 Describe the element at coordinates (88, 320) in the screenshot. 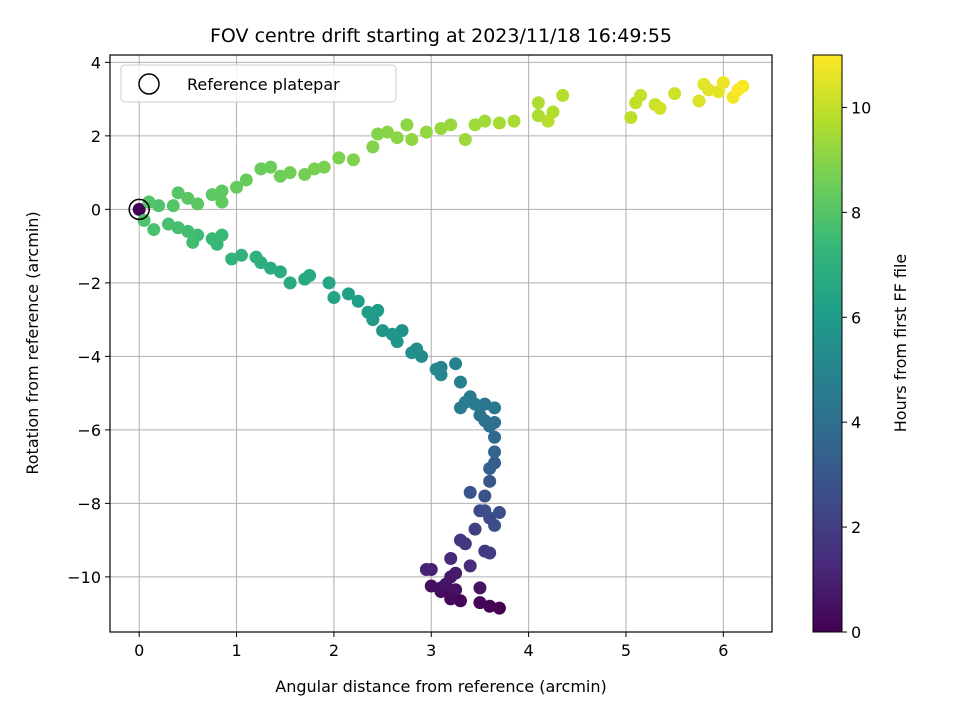

I see `y-axis-ticks: 4 2 0 −2 −4 −6 −8 −10` at that location.